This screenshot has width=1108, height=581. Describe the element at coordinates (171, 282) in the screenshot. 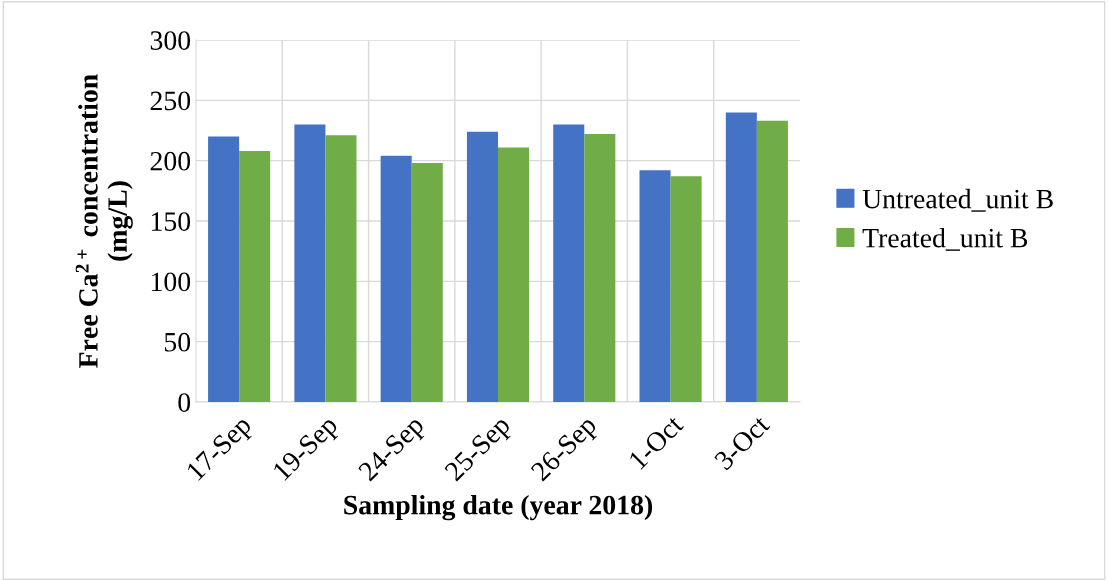

I see `y-tick-label: 100` at that location.